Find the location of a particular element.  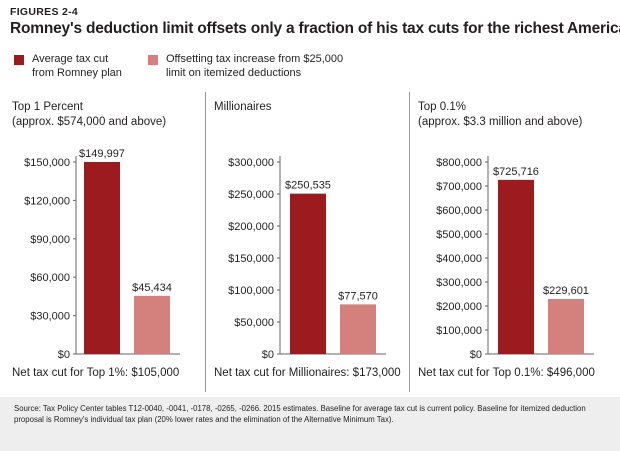

panel-title-line: Top 0.1% is located at coordinates (442, 107).